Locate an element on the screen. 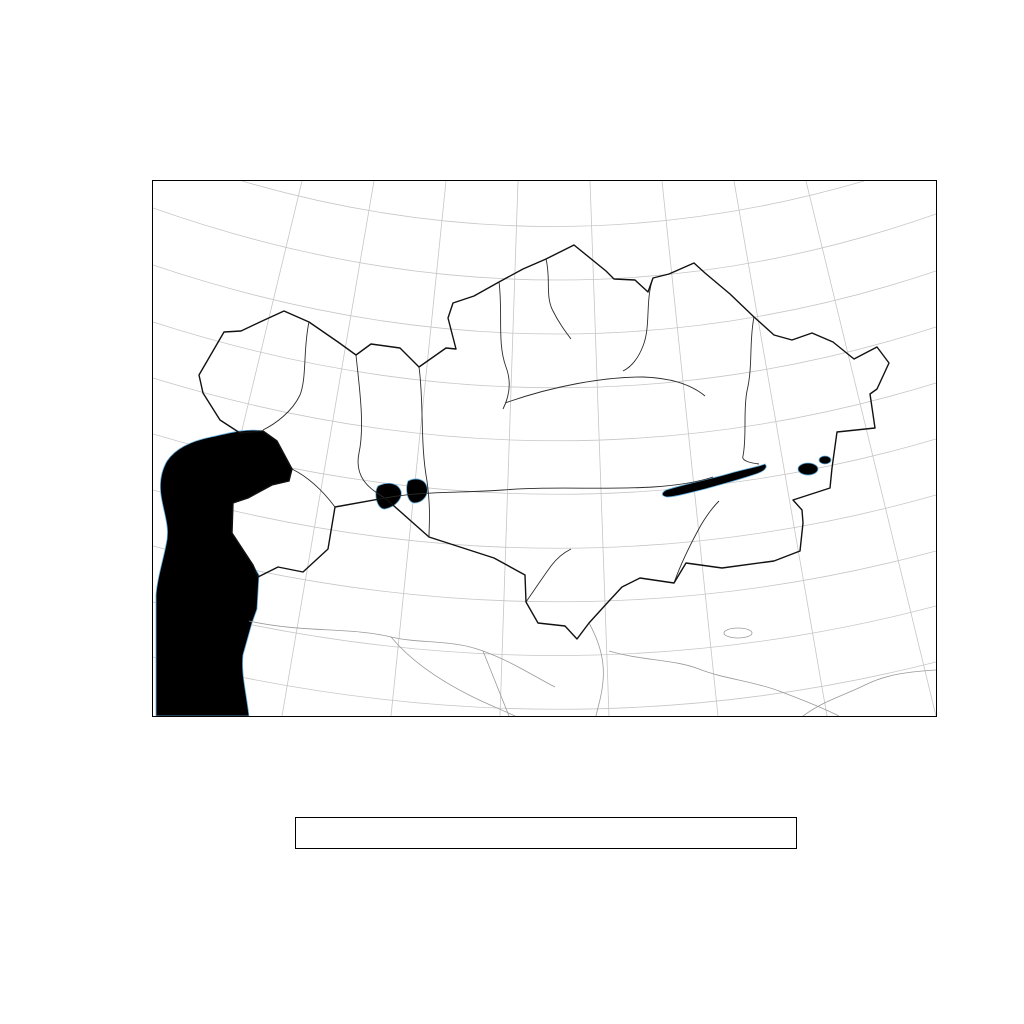  run-times is located at coordinates (931, 105).